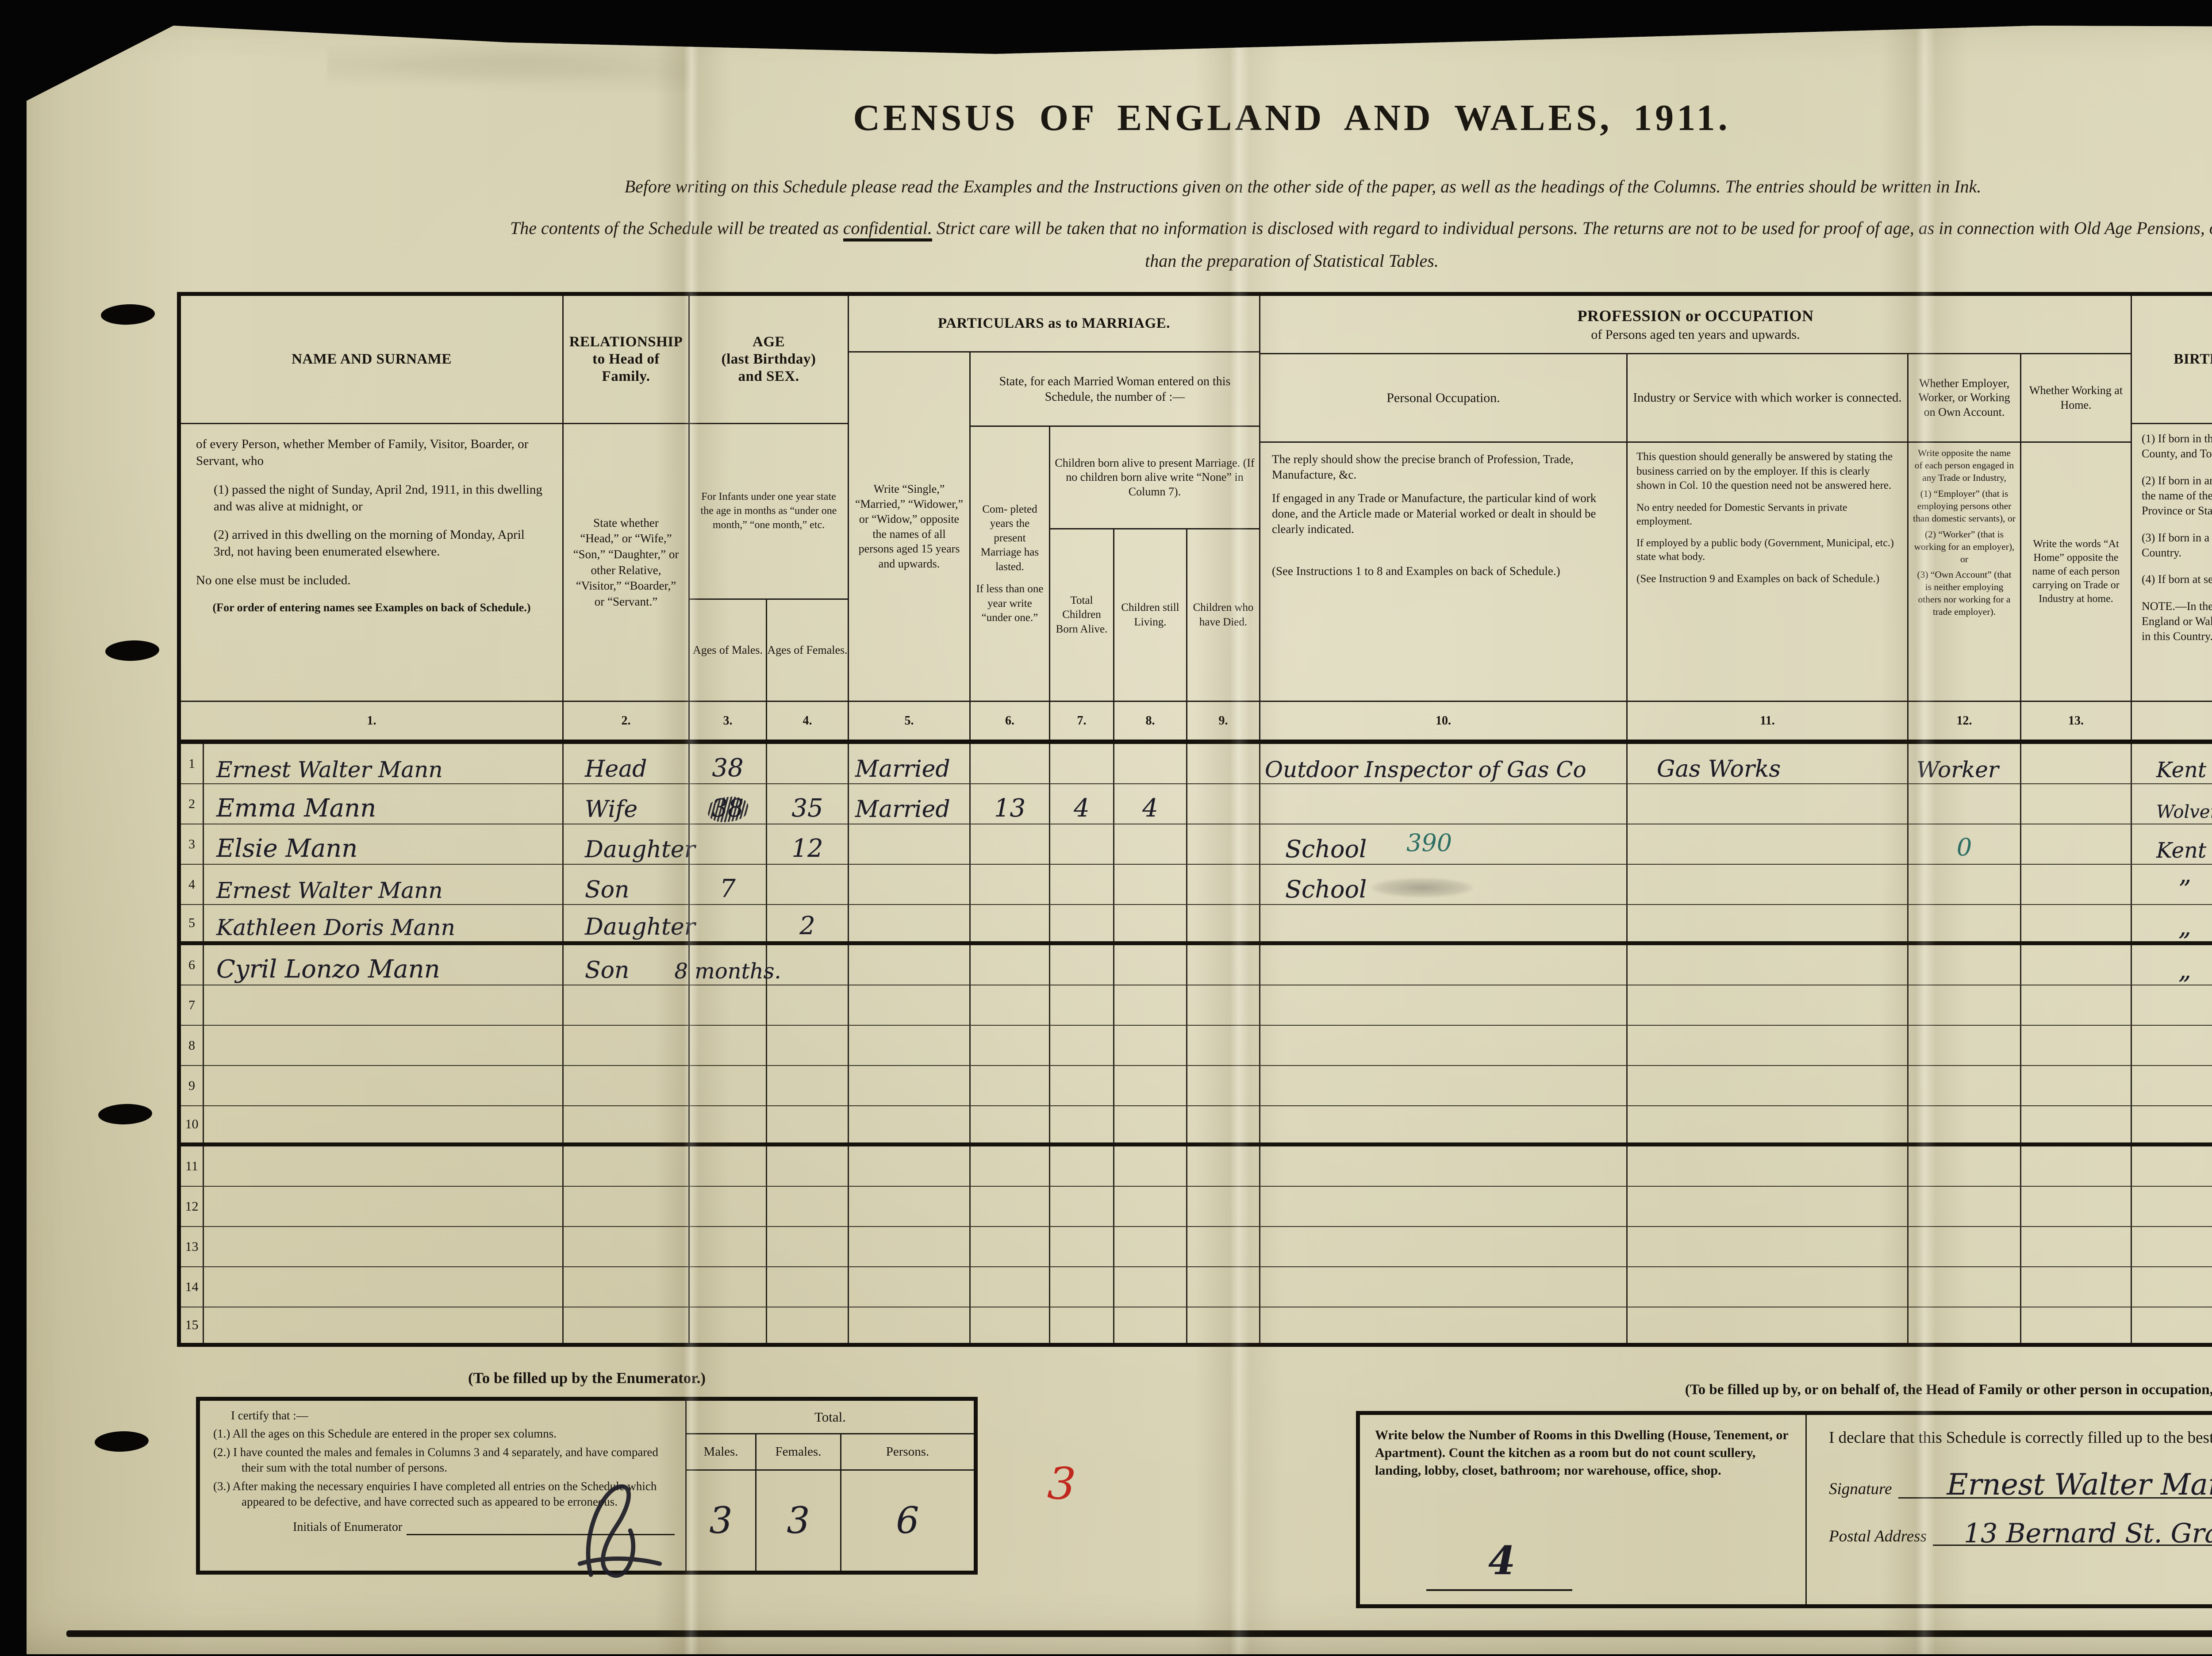 The image size is (2212, 1656). I want to click on row4-relationship: Son, so click(627, 884).